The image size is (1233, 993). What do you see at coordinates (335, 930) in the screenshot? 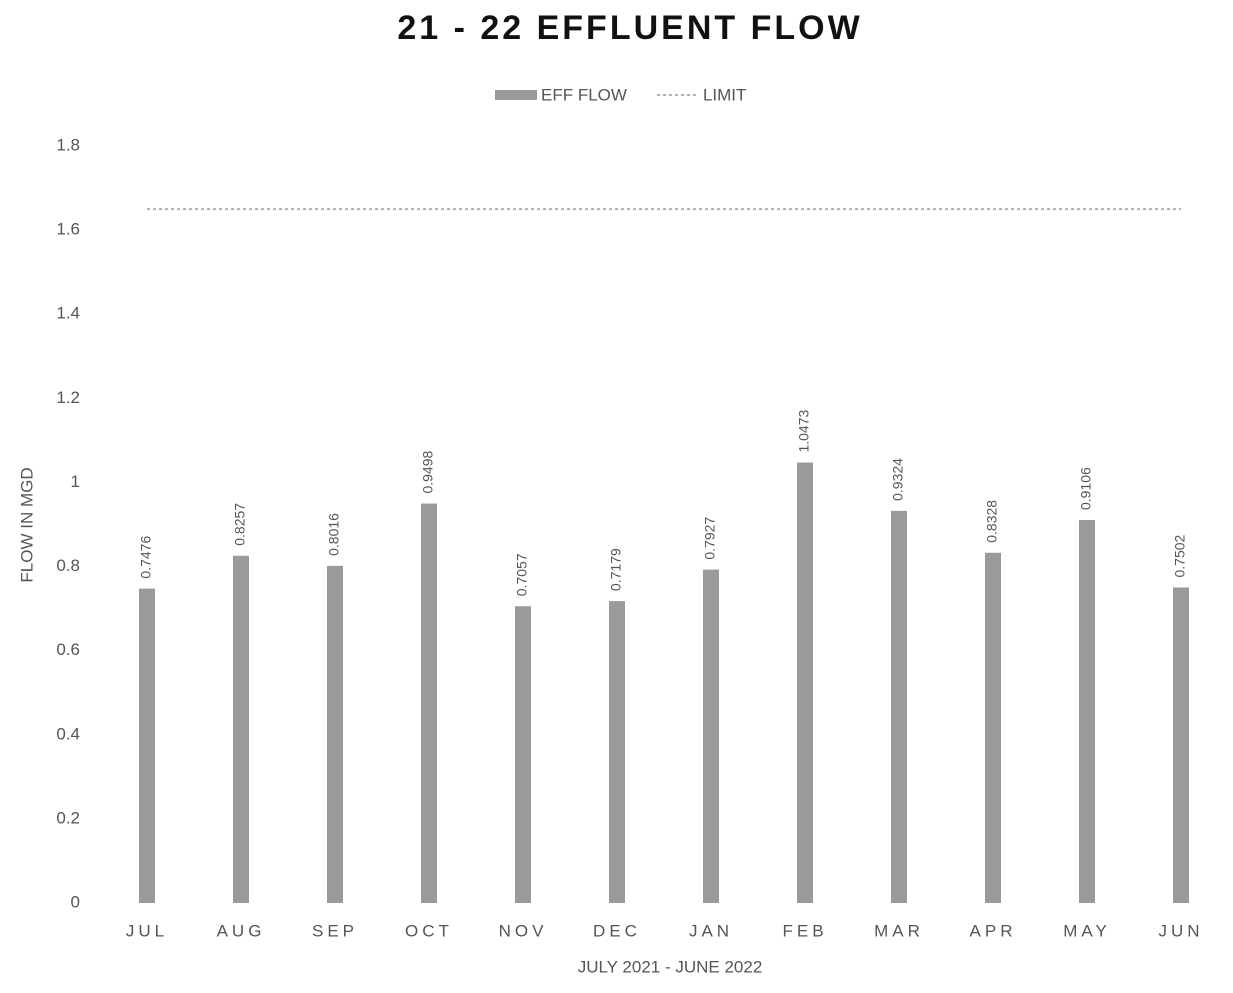
I see `x-tick-label: SEP` at bounding box center [335, 930].